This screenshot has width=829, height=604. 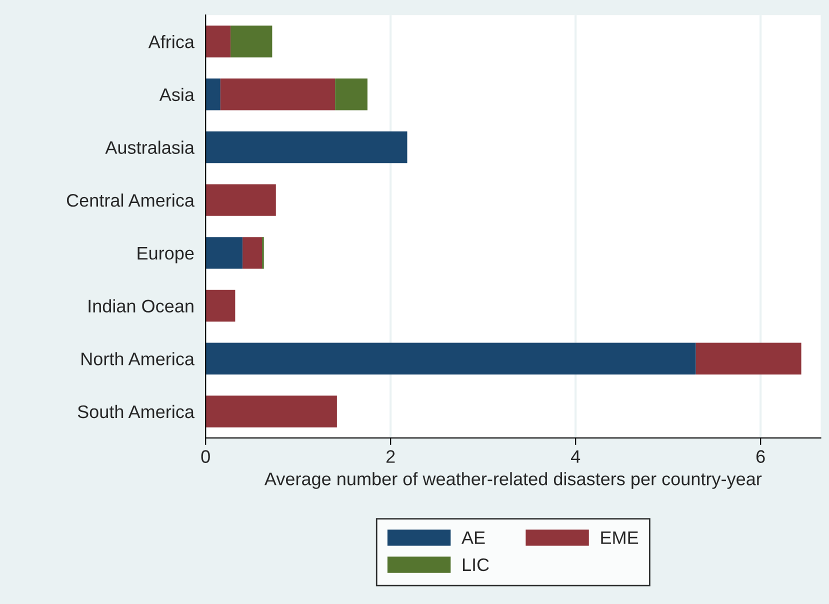 I want to click on x-tick-label: 0, so click(x=205, y=456).